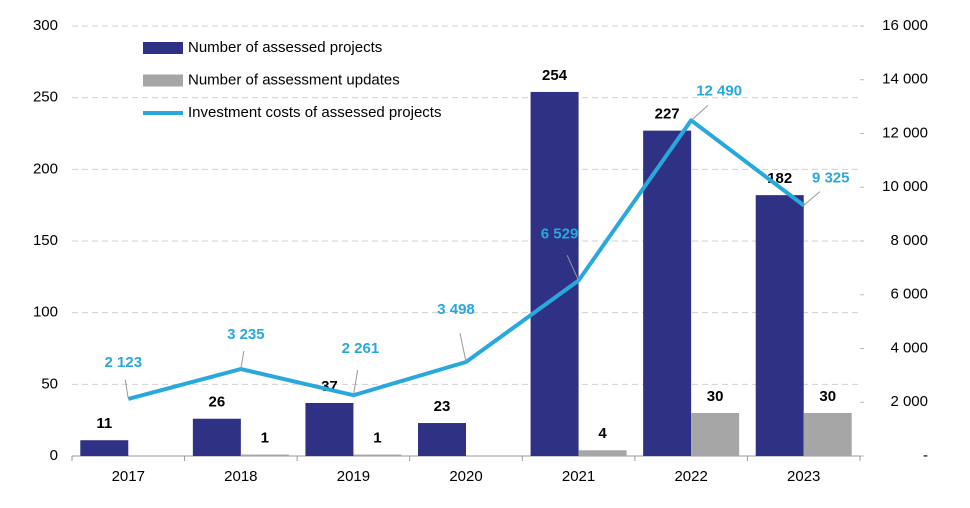 The height and width of the screenshot is (508, 970). I want to click on y-tick-label: 150, so click(45, 240).